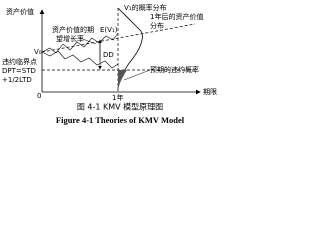 Image resolution: width=320 pixels, height=240 pixels. Describe the element at coordinates (174, 69) in the screenshot. I see `edf-label: 预期的违约概率` at that location.